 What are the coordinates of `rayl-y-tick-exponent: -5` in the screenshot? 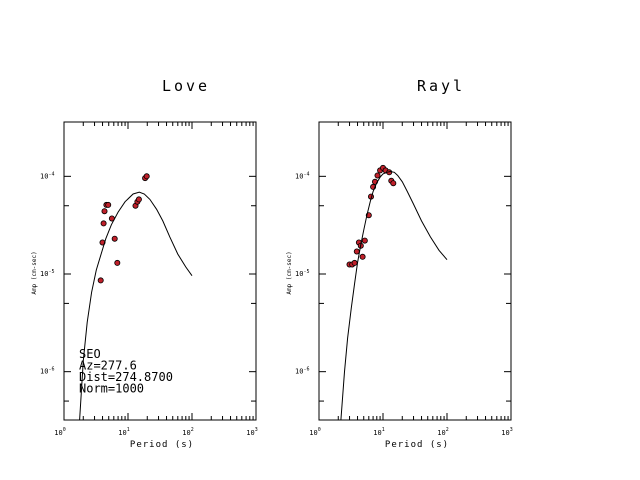 It's located at (306, 272).